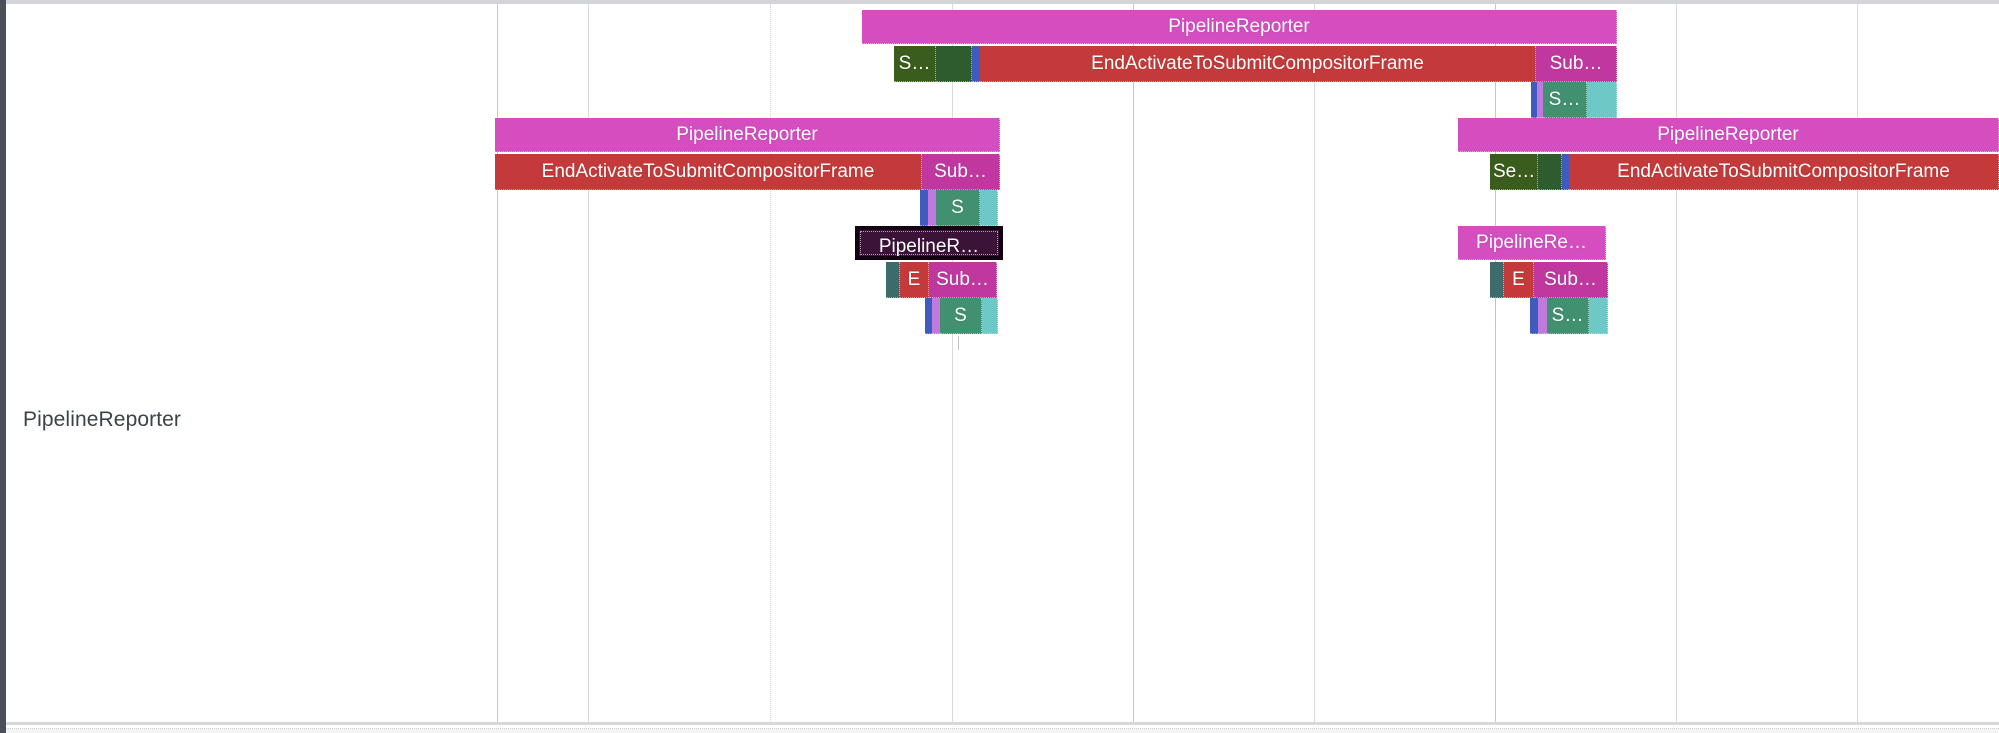 The image size is (1999, 733). I want to click on viewport-bottom-strip, so click(1002, 730).